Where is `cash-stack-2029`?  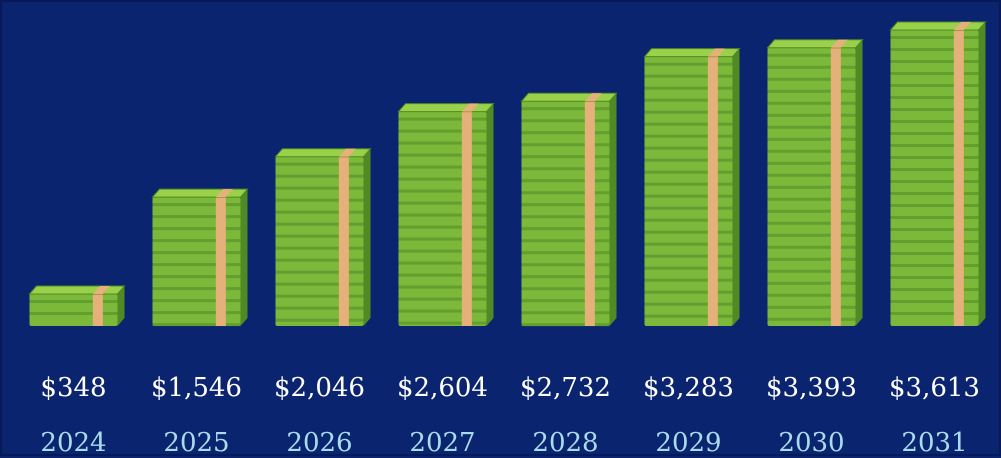 cash-stack-2029 is located at coordinates (692, 187).